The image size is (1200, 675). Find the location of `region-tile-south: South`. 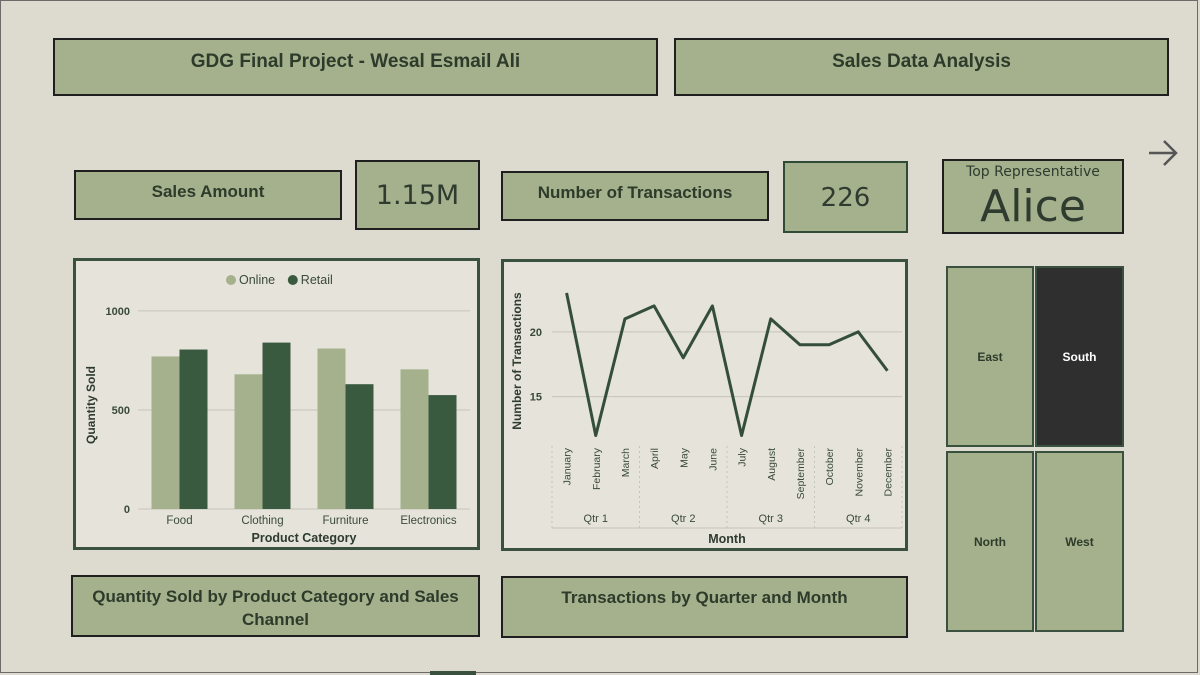

region-tile-south: South is located at coordinates (1079, 356).